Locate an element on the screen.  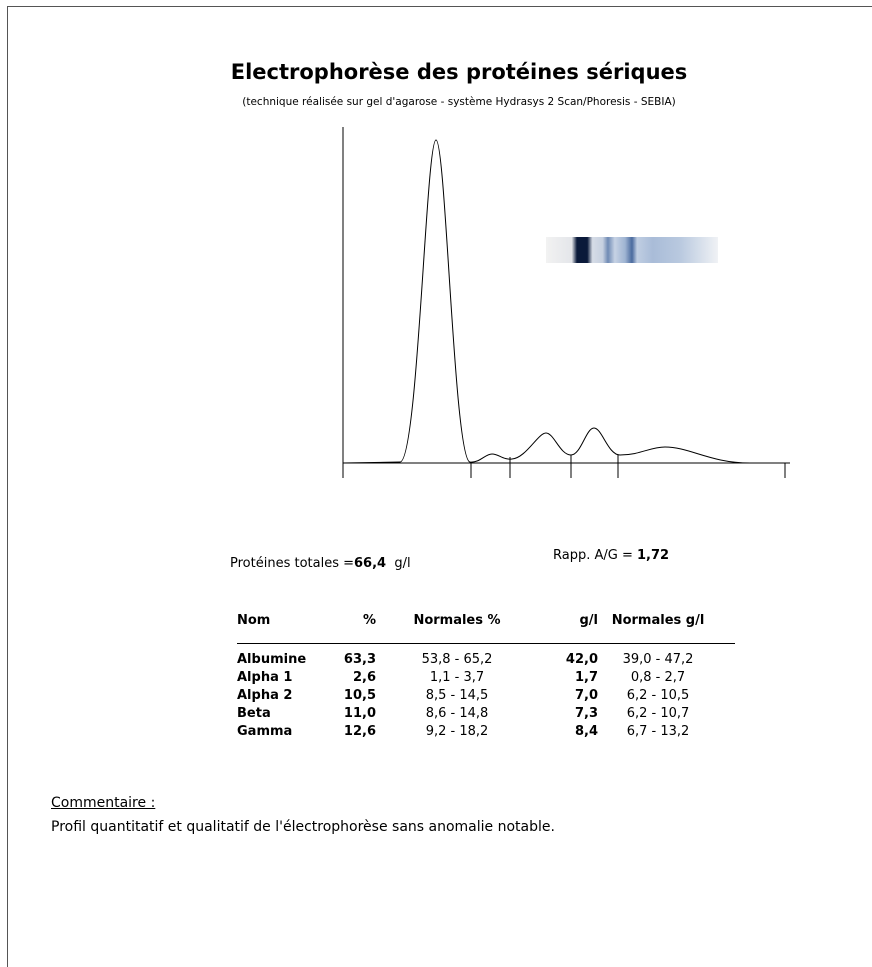
table-cell: Albumine is located at coordinates (272, 659).